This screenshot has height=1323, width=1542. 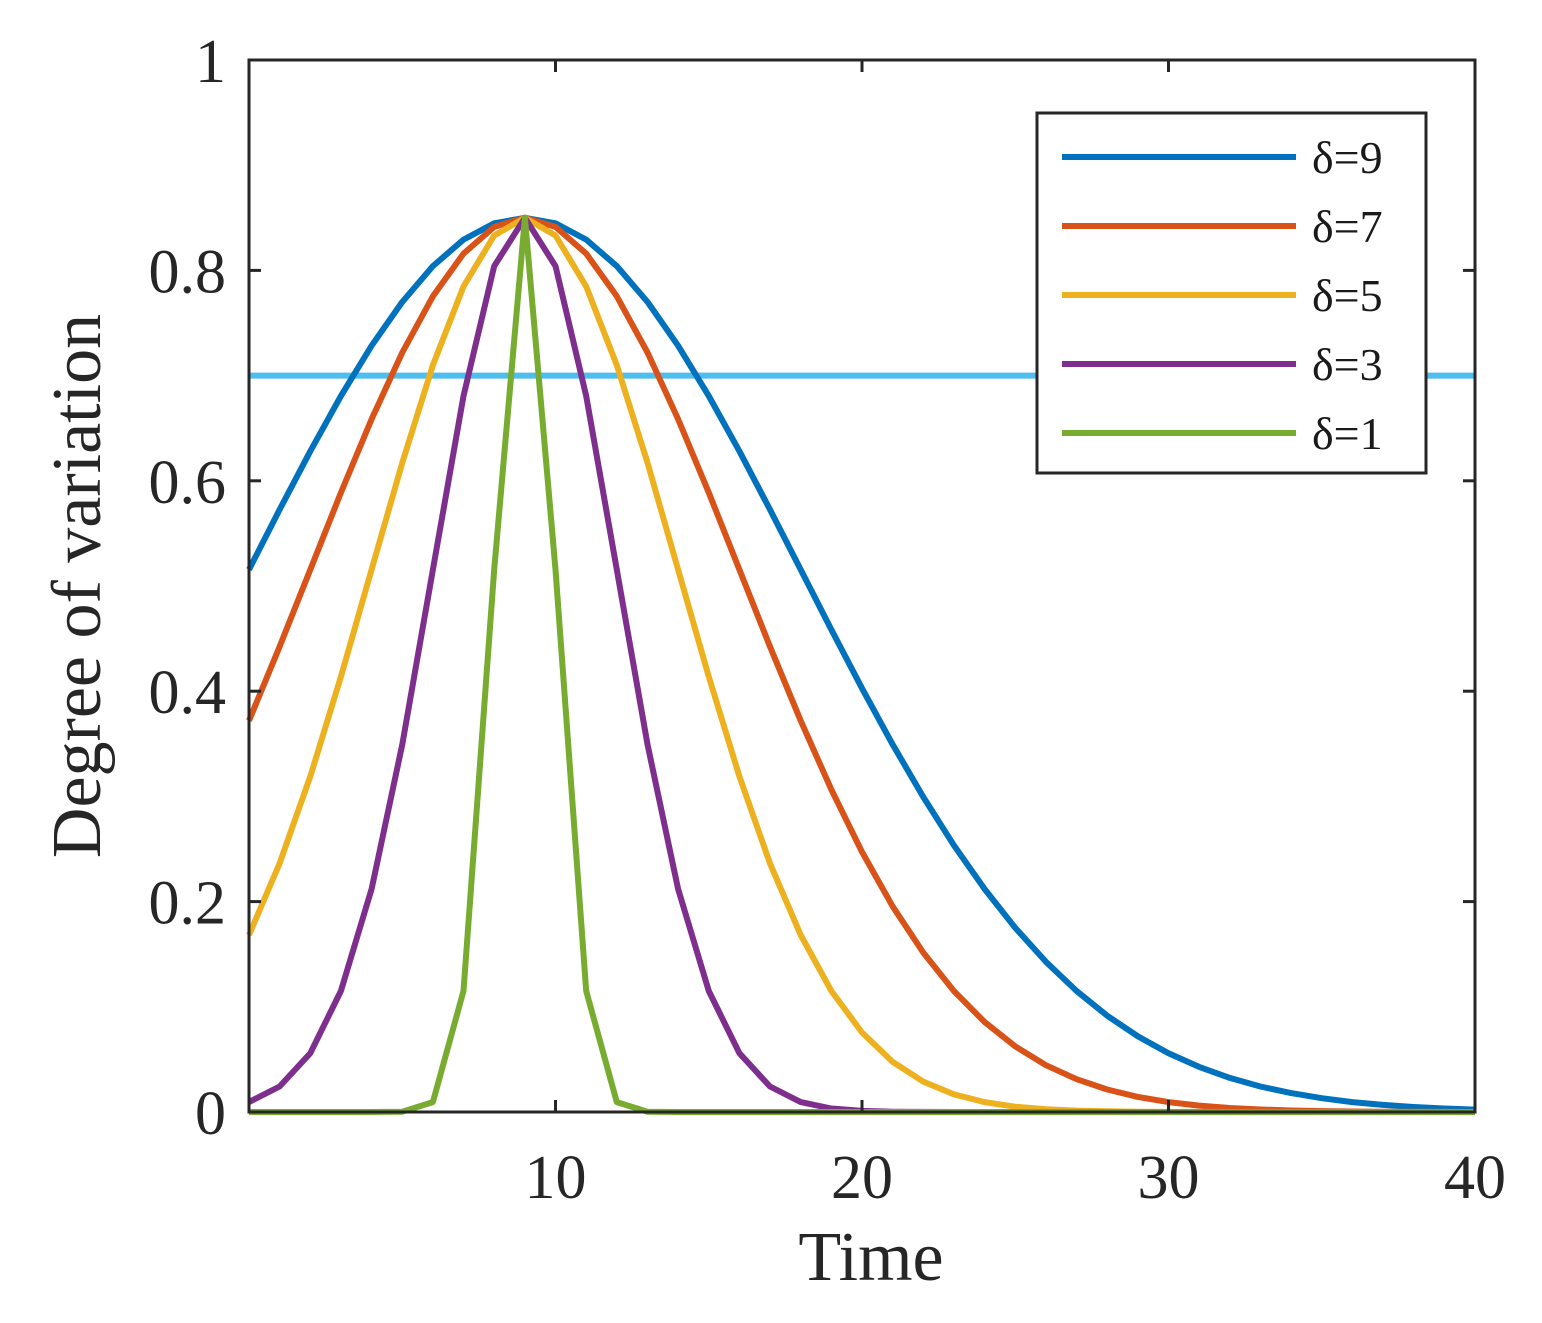 What do you see at coordinates (556, 1178) in the screenshot?
I see `x-tick-label: 10` at bounding box center [556, 1178].